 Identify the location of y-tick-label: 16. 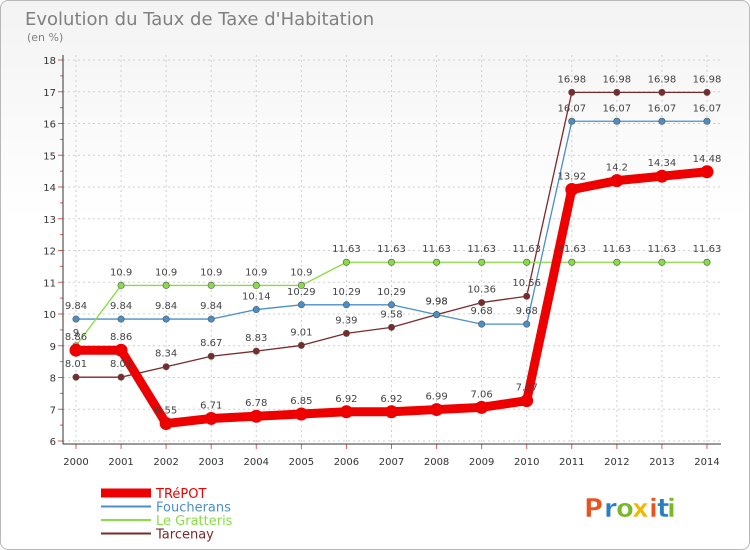
(49, 125).